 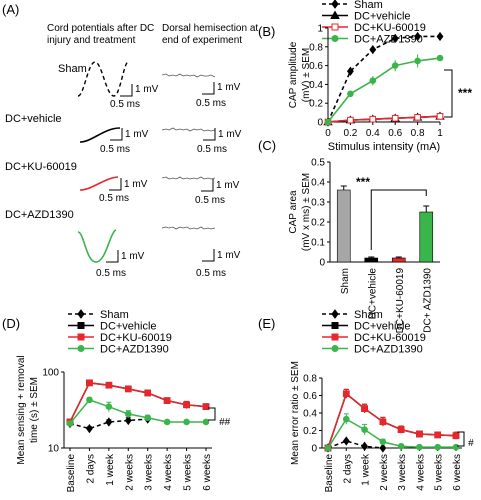 I want to click on hemisection-amp-ku: 1 mV, so click(x=228, y=185).